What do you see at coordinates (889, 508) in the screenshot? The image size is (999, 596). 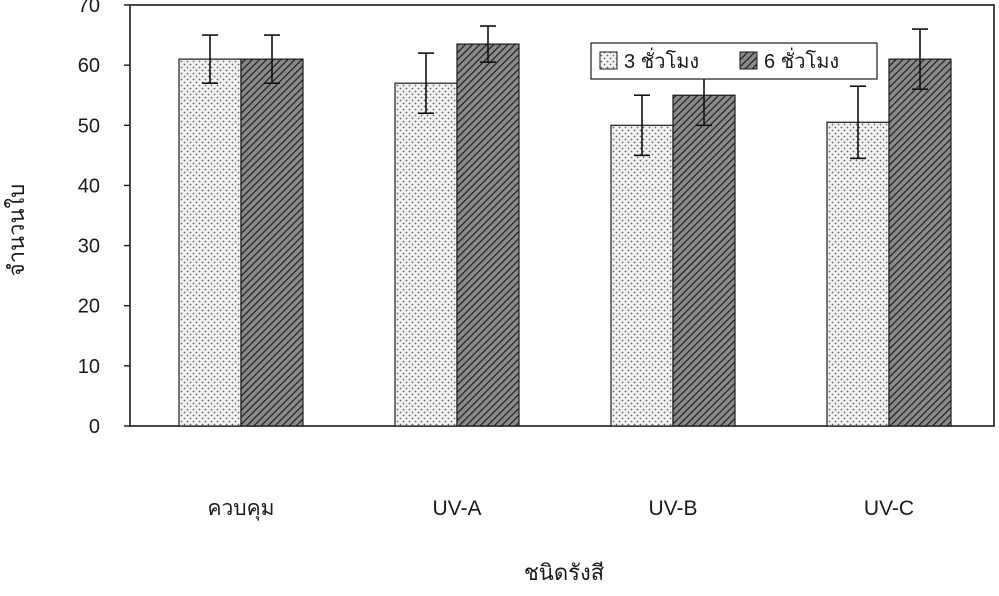 I see `x-category-label: UV-C` at bounding box center [889, 508].